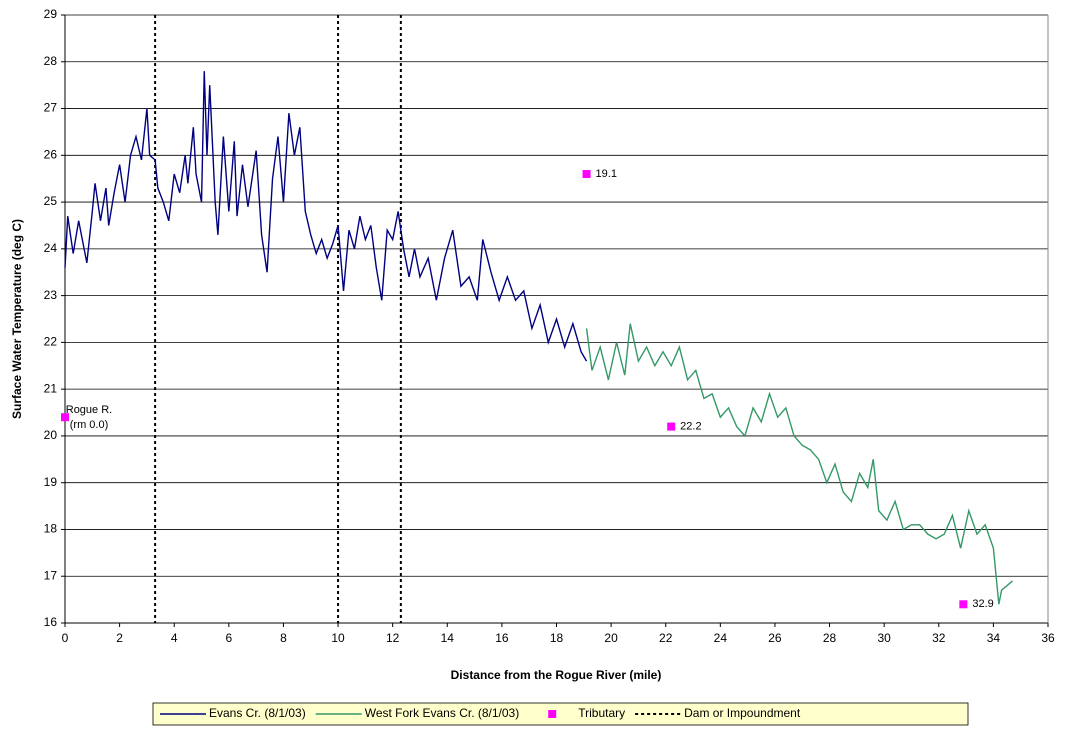 This screenshot has width=1069, height=734. Describe the element at coordinates (884, 638) in the screenshot. I see `x-tick-label: 30` at that location.